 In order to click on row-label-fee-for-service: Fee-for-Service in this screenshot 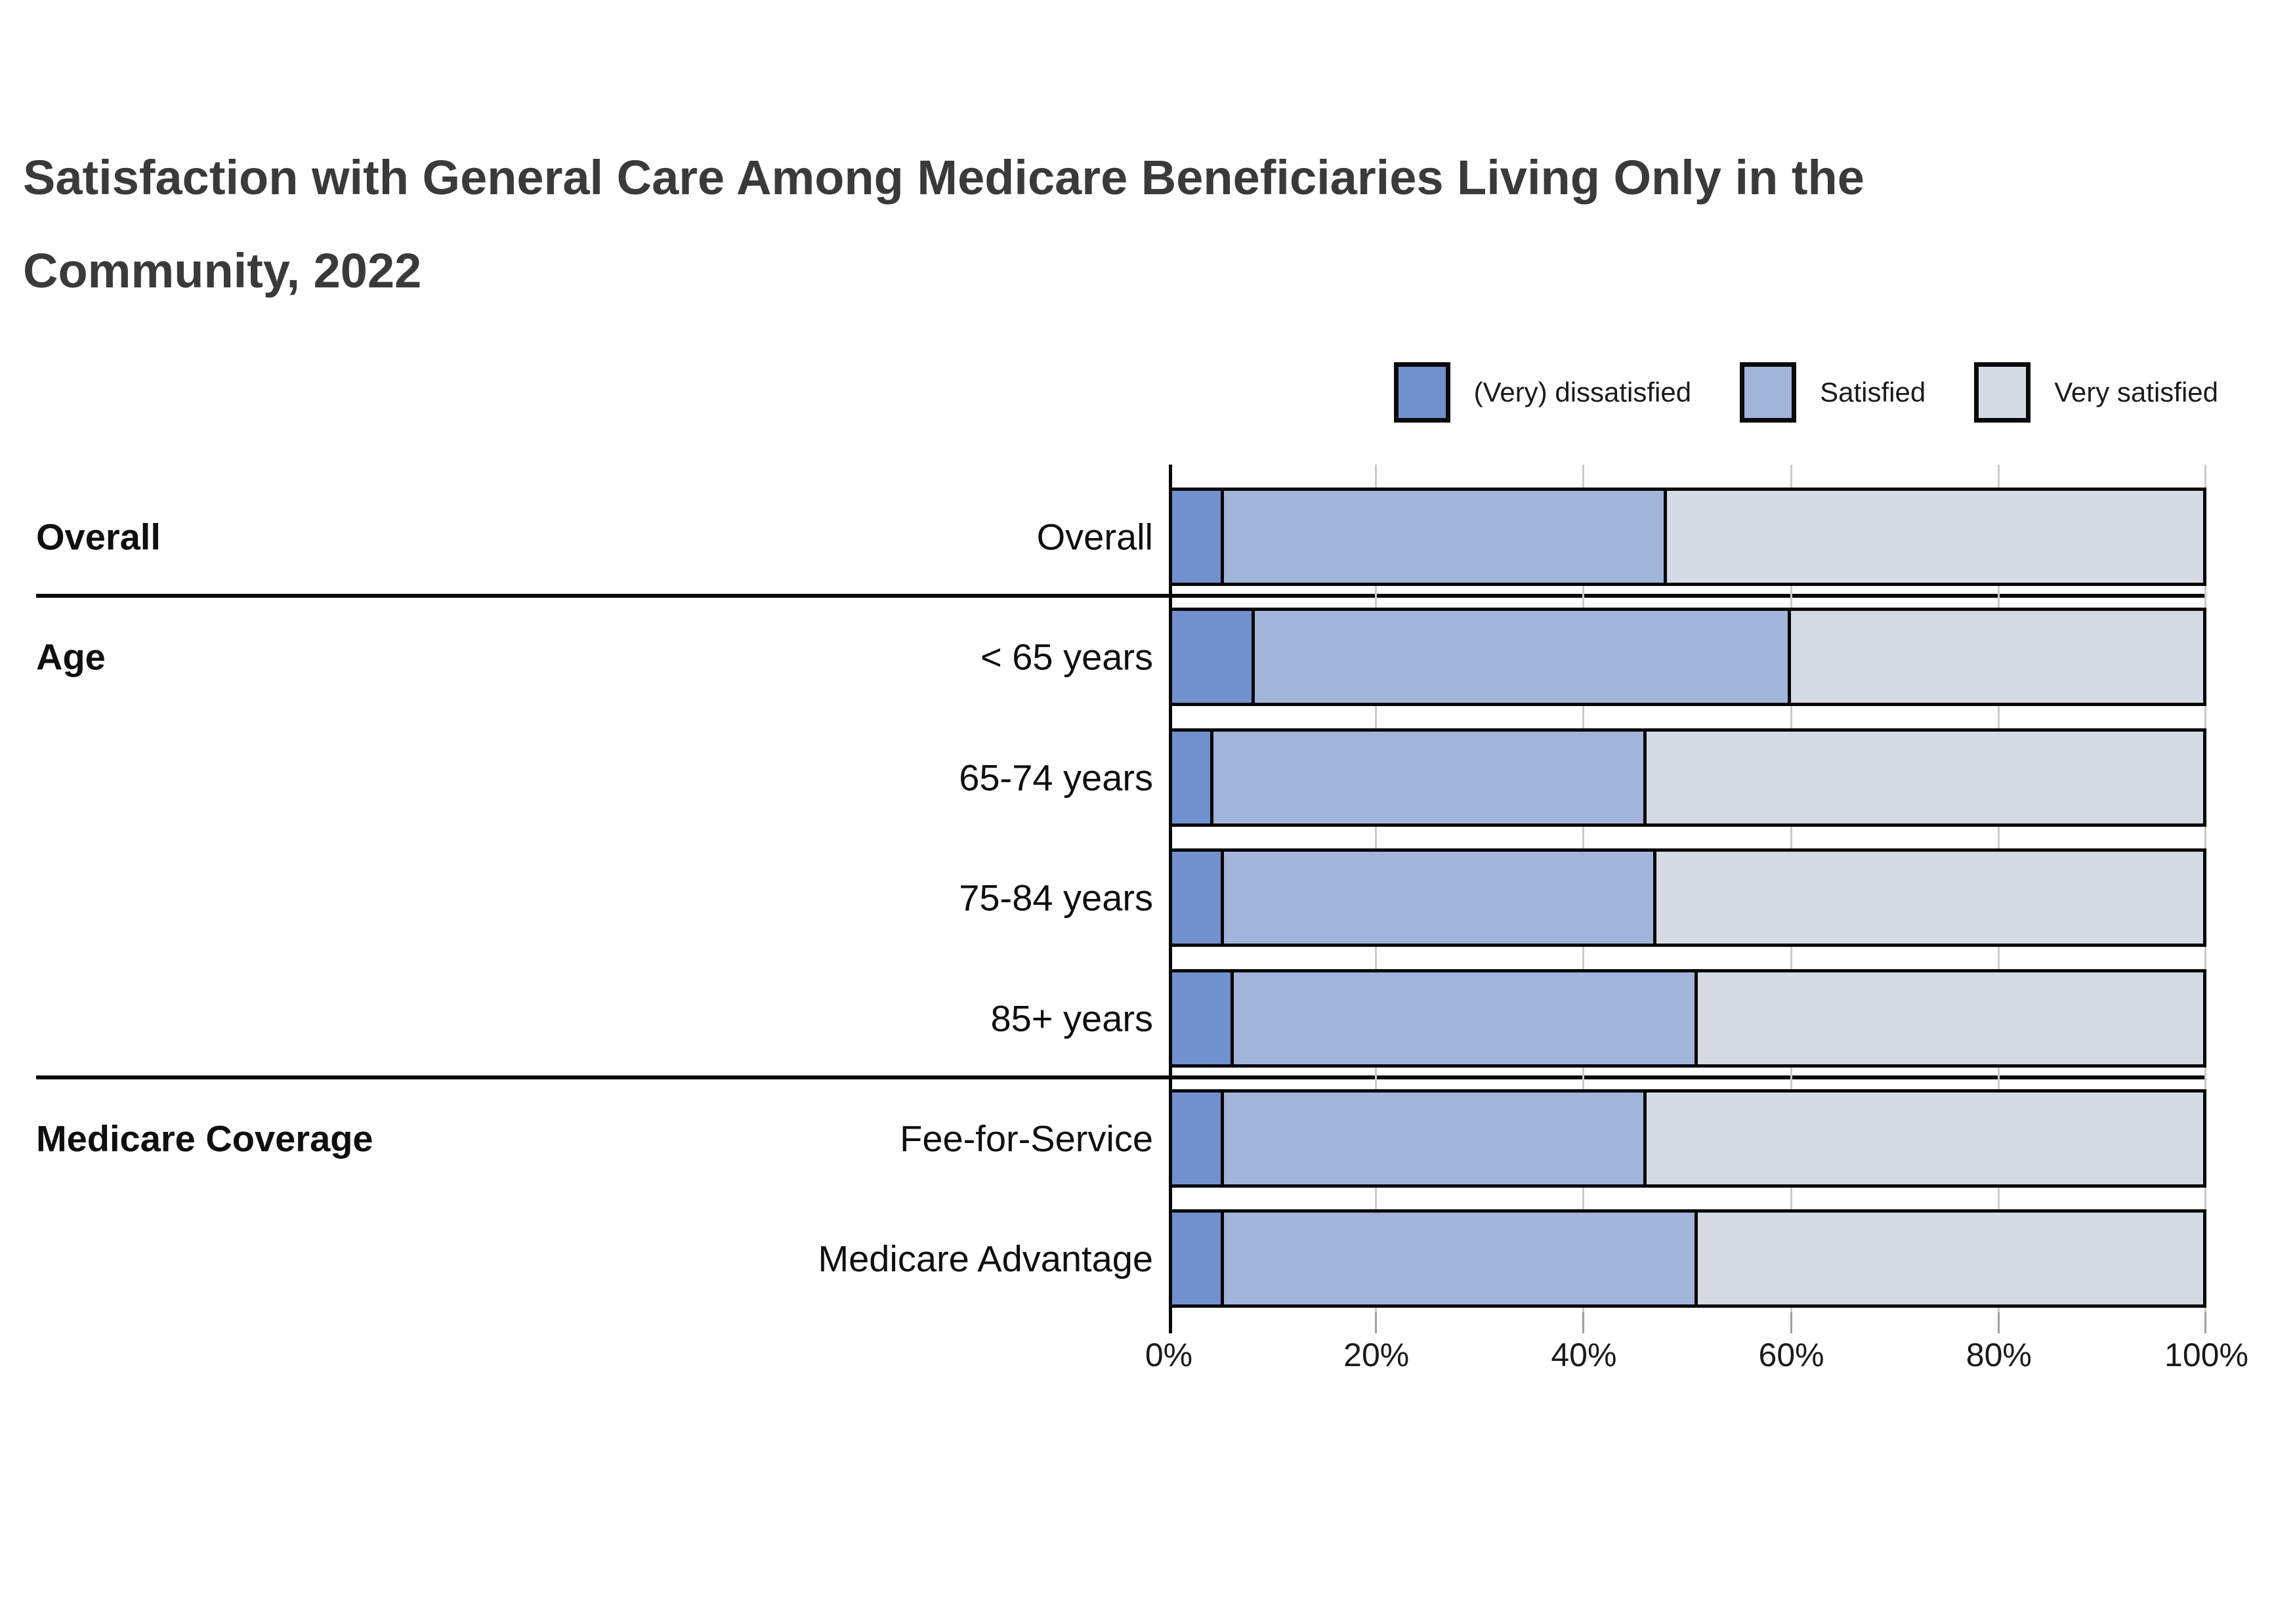, I will do `click(1026, 1138)`.